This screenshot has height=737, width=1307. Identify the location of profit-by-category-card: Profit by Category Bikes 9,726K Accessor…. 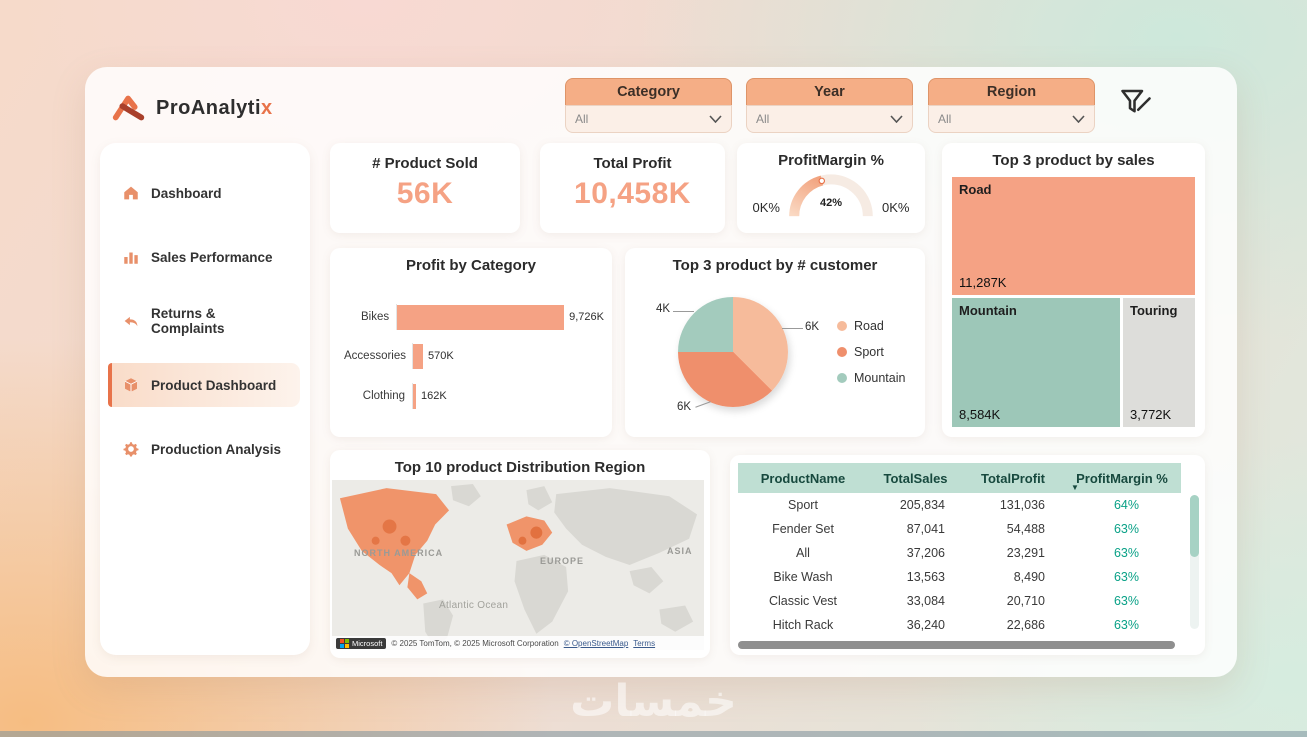
(471, 342).